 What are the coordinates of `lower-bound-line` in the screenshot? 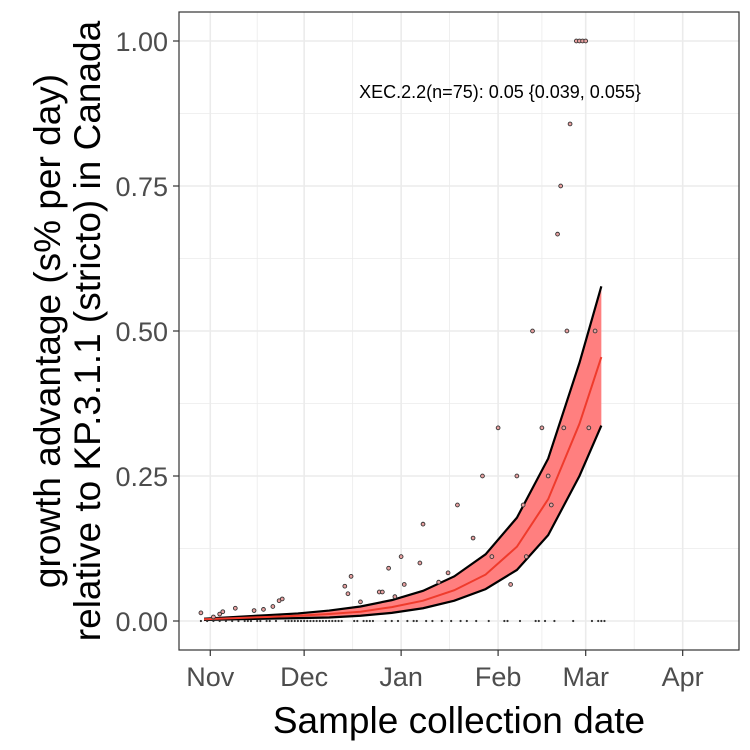 It's located at (403, 523).